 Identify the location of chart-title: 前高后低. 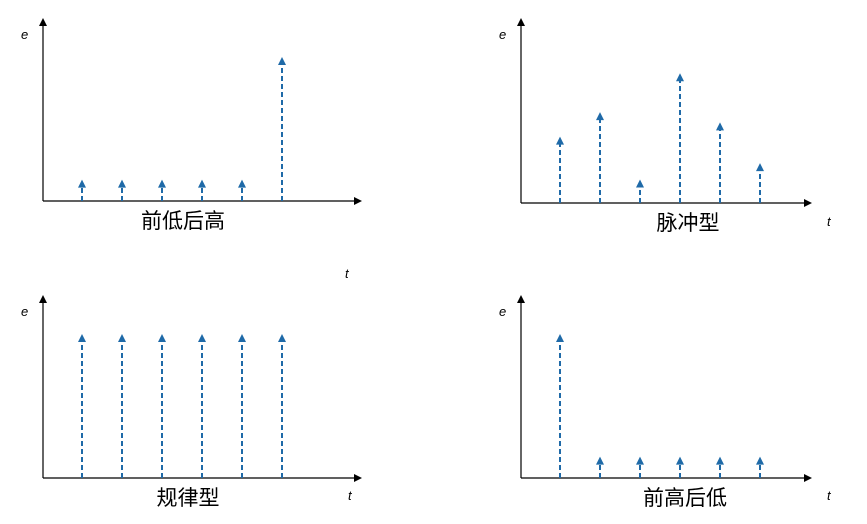
(685, 498).